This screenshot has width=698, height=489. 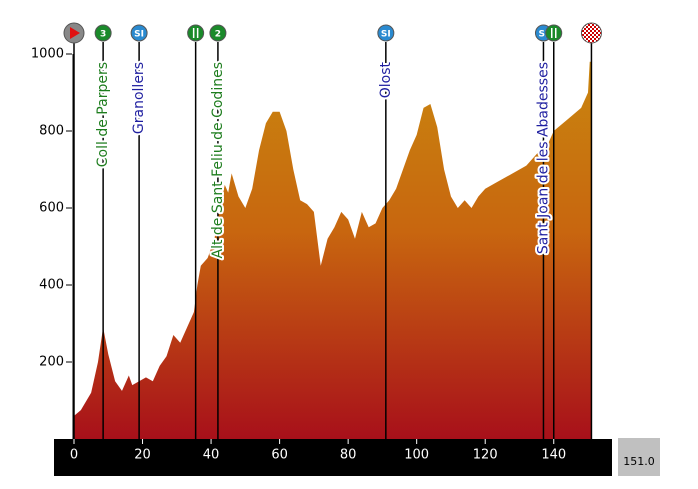 I want to click on total-distance: 151.0, so click(x=639, y=461).